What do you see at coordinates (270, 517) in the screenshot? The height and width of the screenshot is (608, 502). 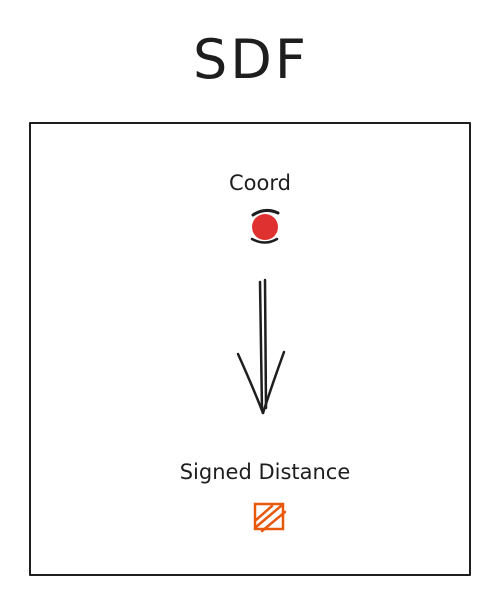 I see `distance-square-icon` at bounding box center [270, 517].